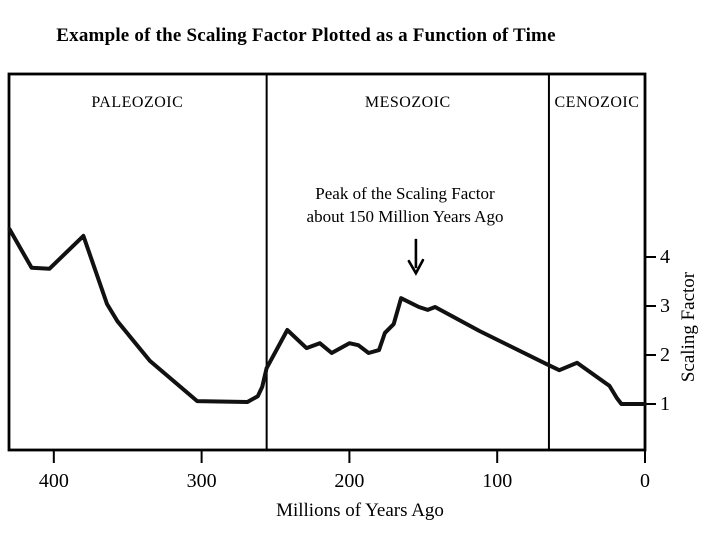 The width and height of the screenshot is (722, 552). Describe the element at coordinates (665, 257) in the screenshot. I see `y-tick-label-4: 4` at that location.